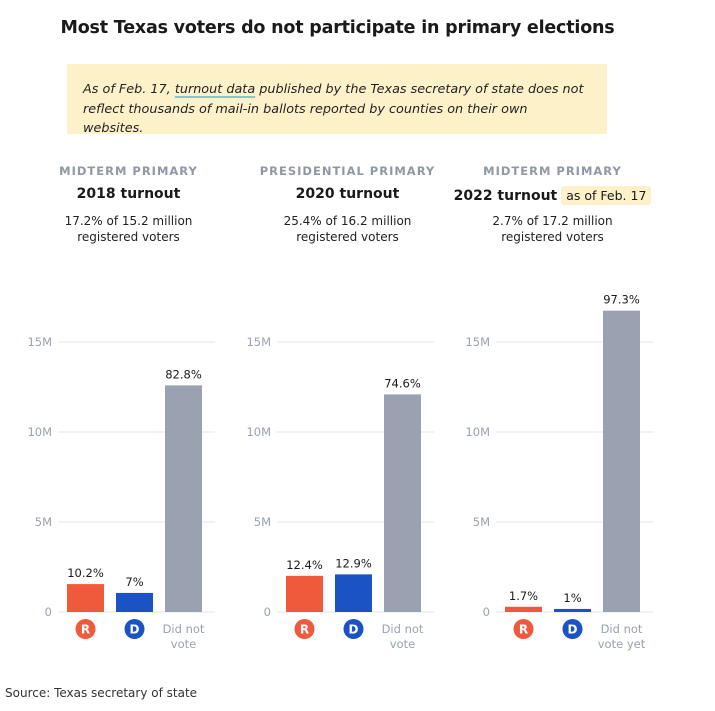  What do you see at coordinates (621, 300) in the screenshot?
I see `data-label: 97.3%` at bounding box center [621, 300].